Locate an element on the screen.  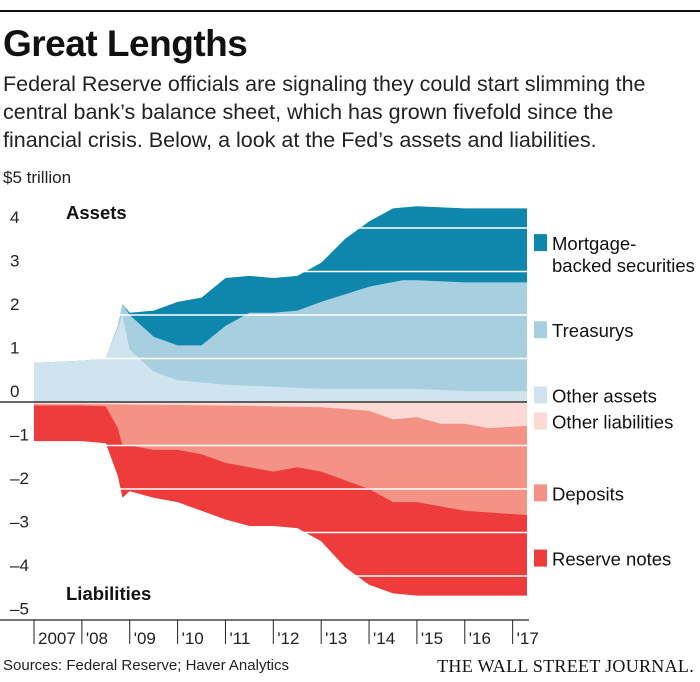
legend-swatch-other-liabilities is located at coordinates (540, 421).